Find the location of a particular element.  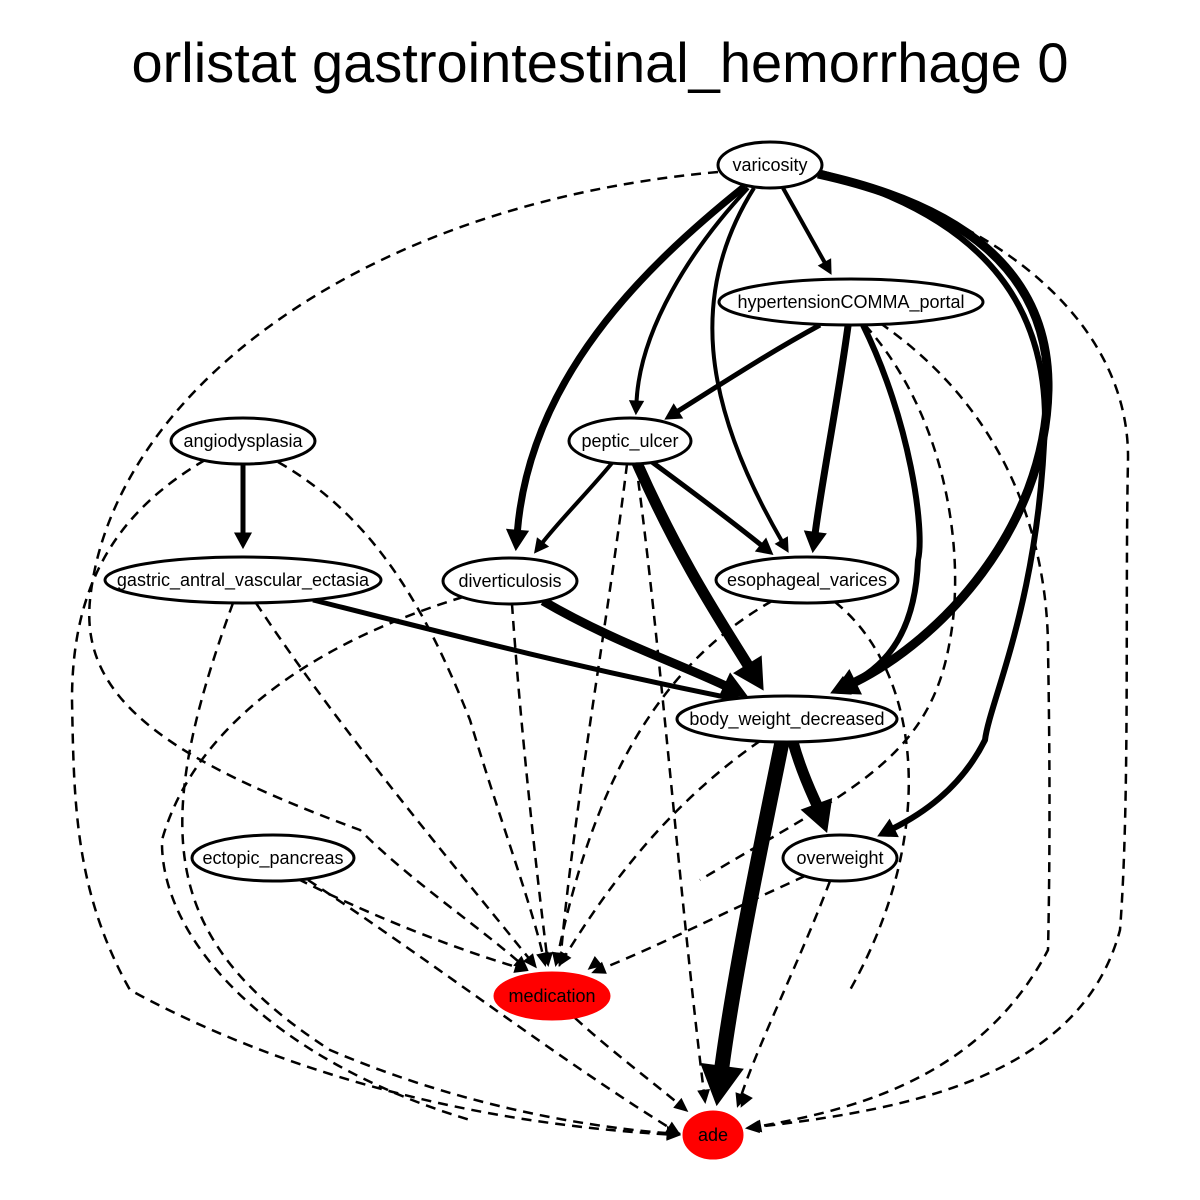

arrowhead-peptic_ulcer-to-body_weight_decreased is located at coordinates (748, 673).